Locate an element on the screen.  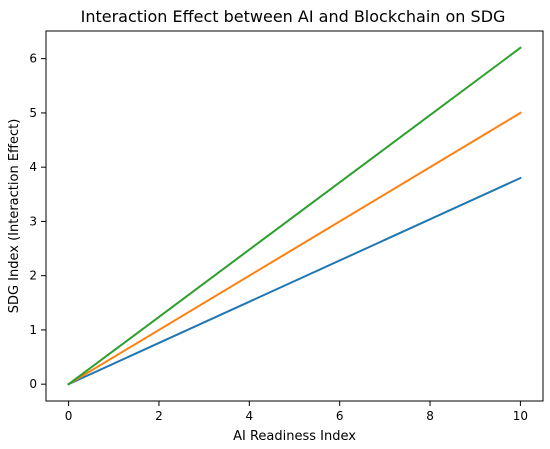
x-tick-label: 10 is located at coordinates (520, 416).